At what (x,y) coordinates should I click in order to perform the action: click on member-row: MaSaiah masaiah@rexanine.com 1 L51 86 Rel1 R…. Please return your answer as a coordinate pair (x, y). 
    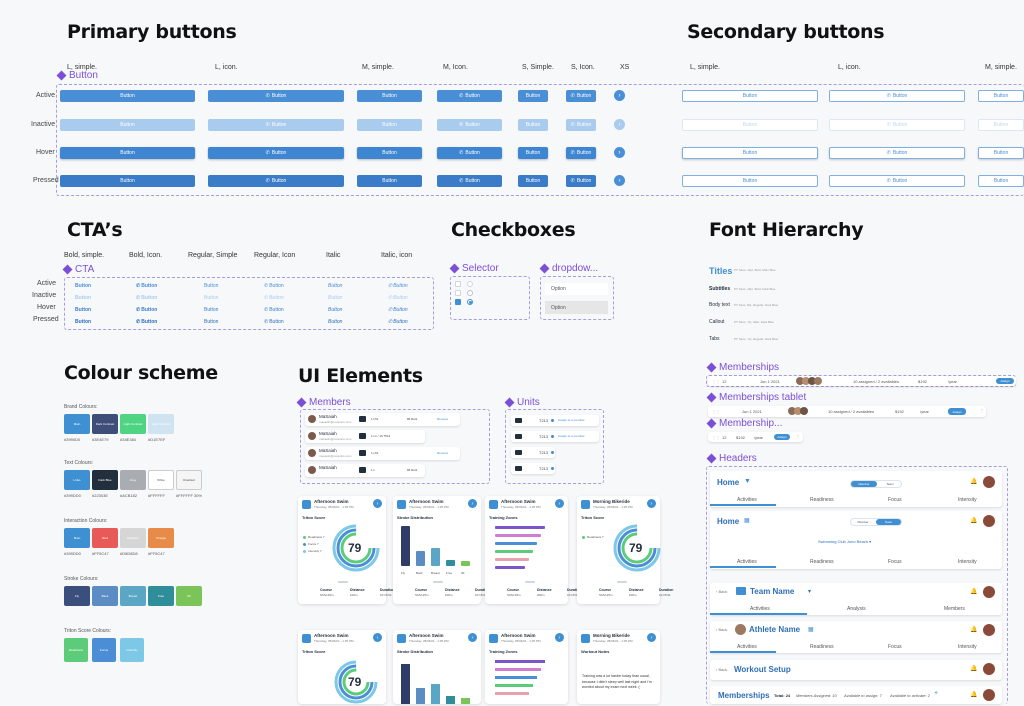
    Looking at the image, I should click on (382, 419).